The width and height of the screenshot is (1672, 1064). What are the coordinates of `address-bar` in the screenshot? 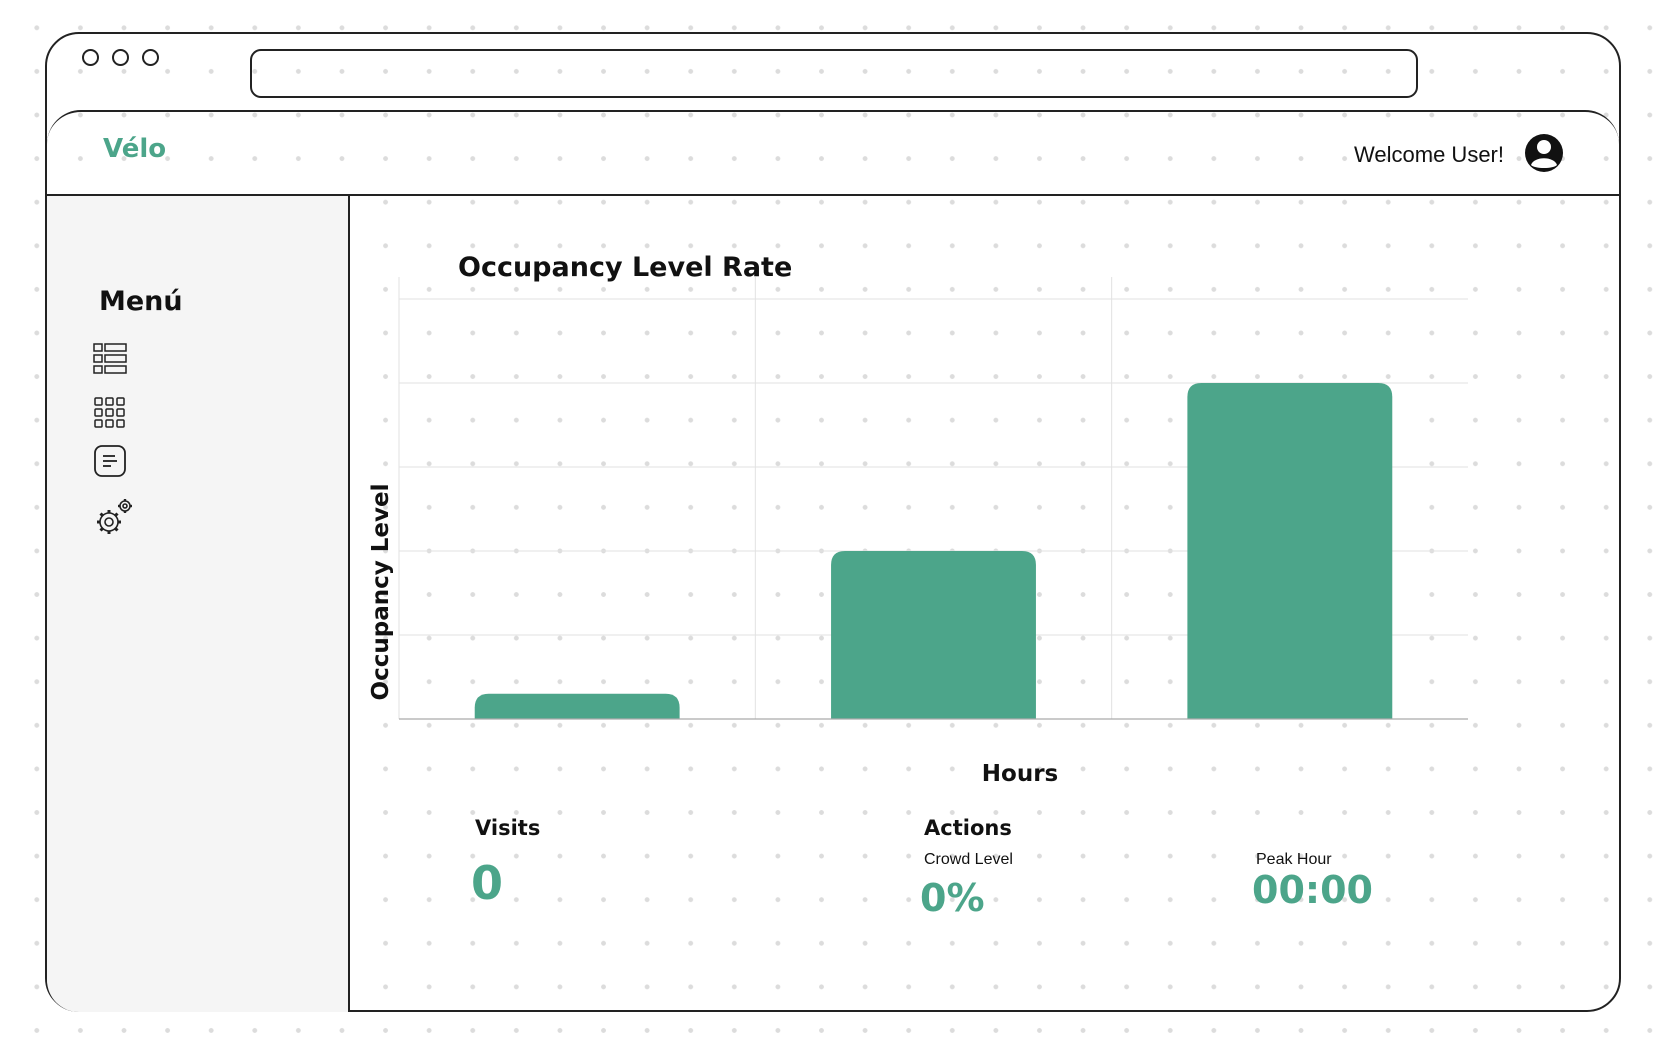 It's located at (834, 73).